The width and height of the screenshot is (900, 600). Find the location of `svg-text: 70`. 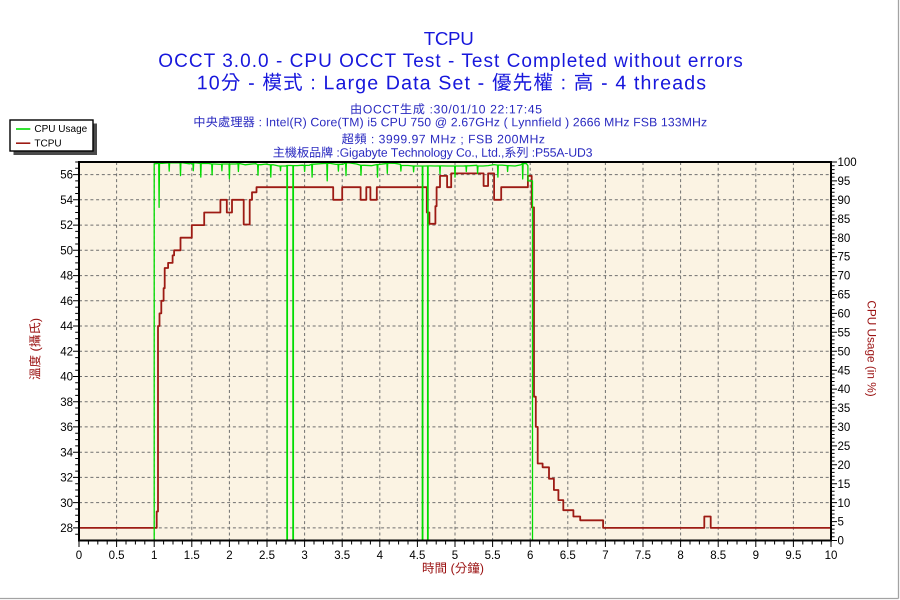

svg-text: 70 is located at coordinates (844, 277).